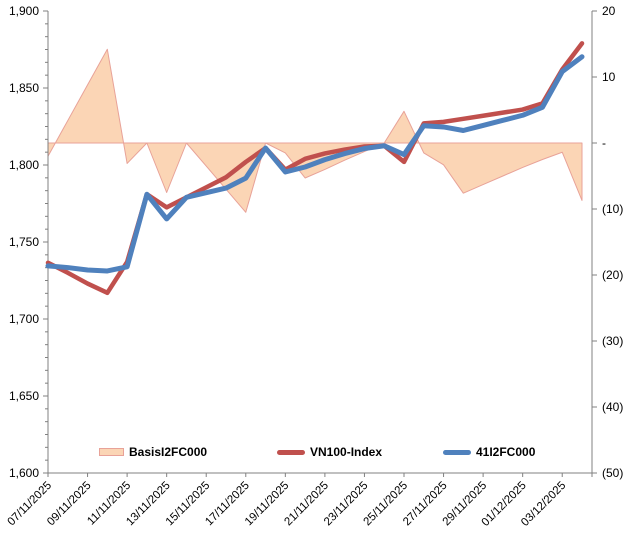  I want to click on futures-line-swatch-icon, so click(457, 452).